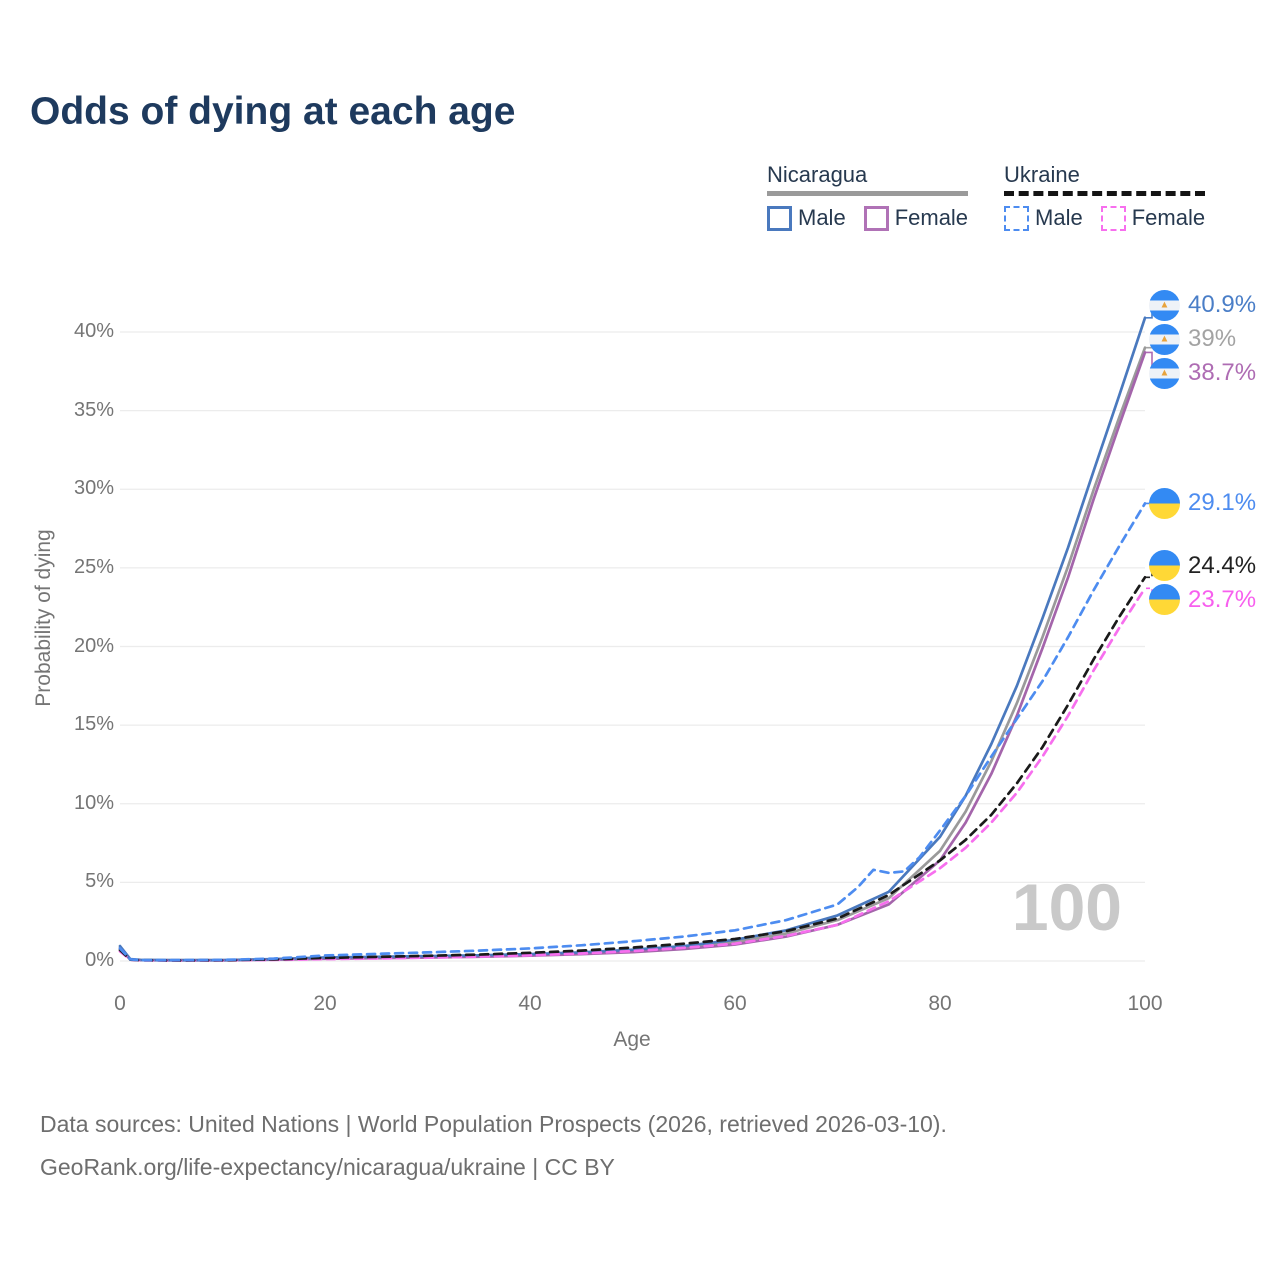 The image size is (1280, 1280). What do you see at coordinates (1222, 599) in the screenshot?
I see `end-label-value: 23.7%` at bounding box center [1222, 599].